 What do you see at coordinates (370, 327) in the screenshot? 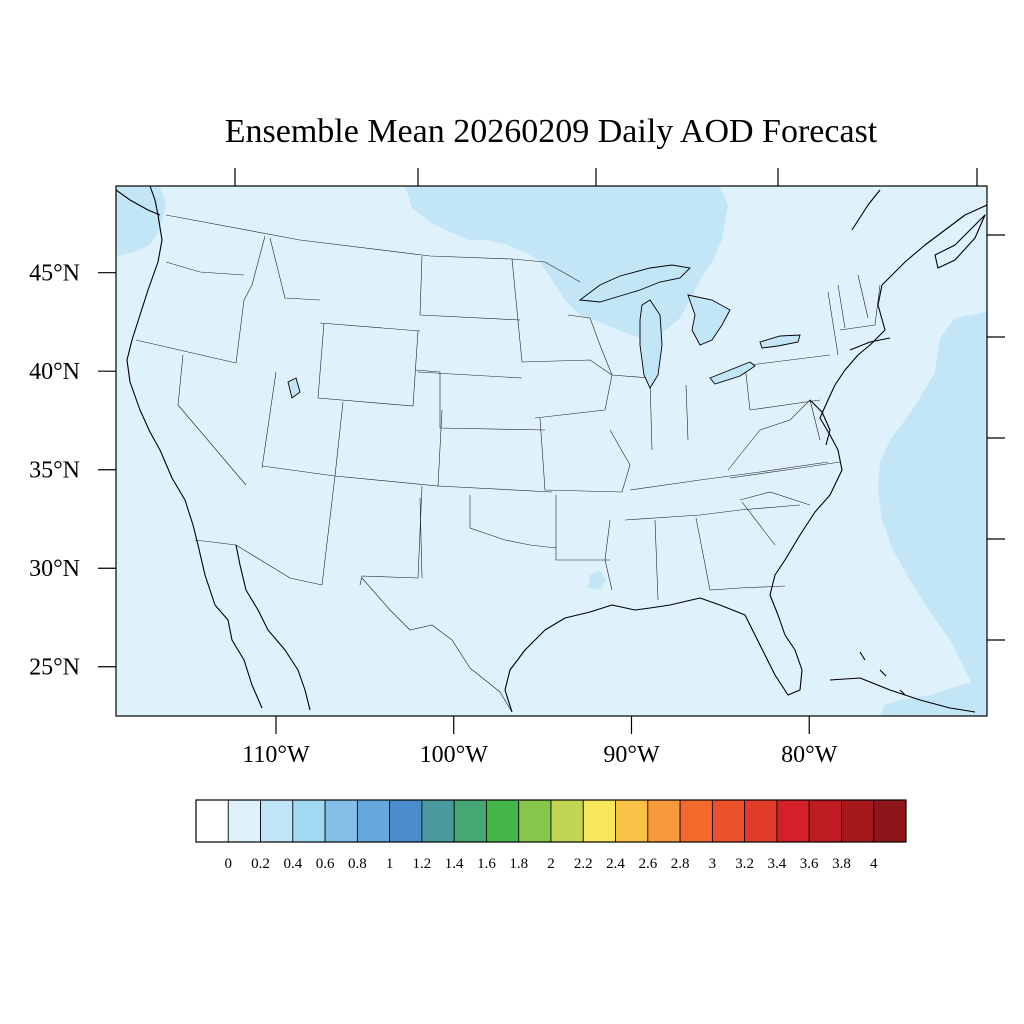
I see `border-mt-wy` at bounding box center [370, 327].